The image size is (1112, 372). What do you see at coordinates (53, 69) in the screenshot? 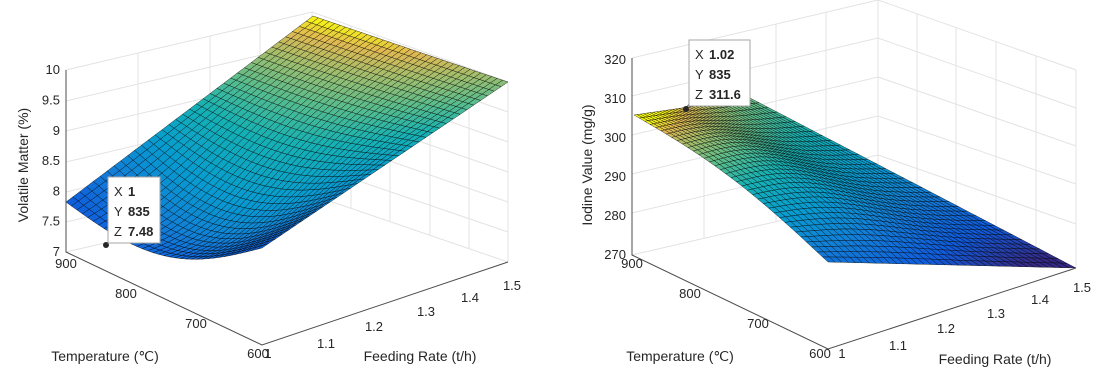
I see `z-tick-label: 10` at bounding box center [53, 69].